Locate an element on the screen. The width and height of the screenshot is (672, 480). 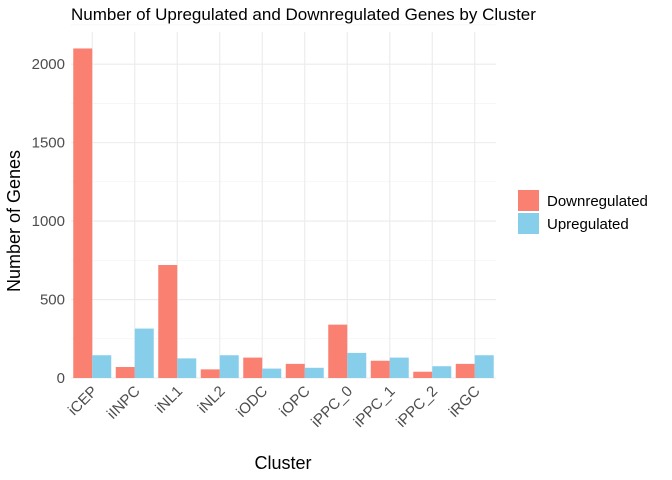
bar-downregulated-irgc is located at coordinates (465, 370).